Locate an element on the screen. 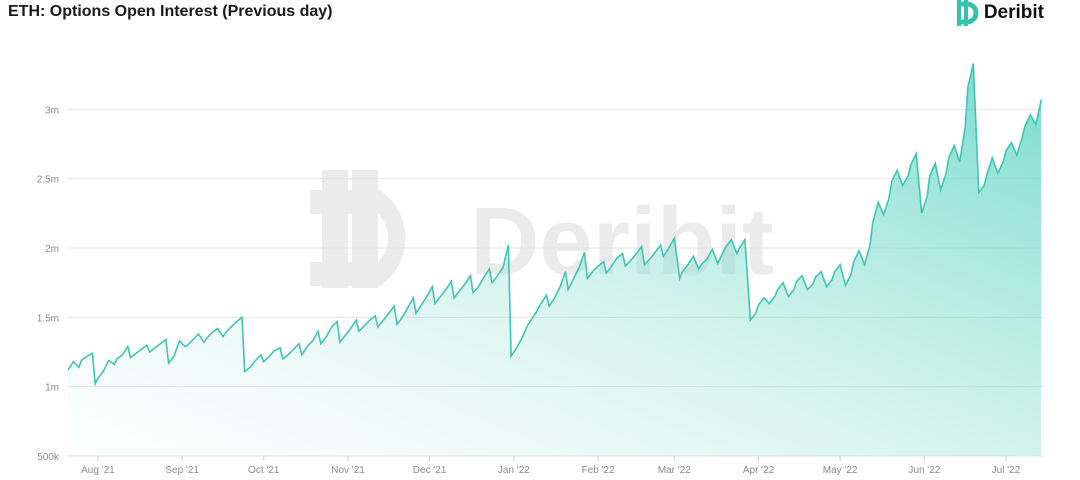 The width and height of the screenshot is (1080, 480). x-tick-label: Dec '21 is located at coordinates (430, 470).